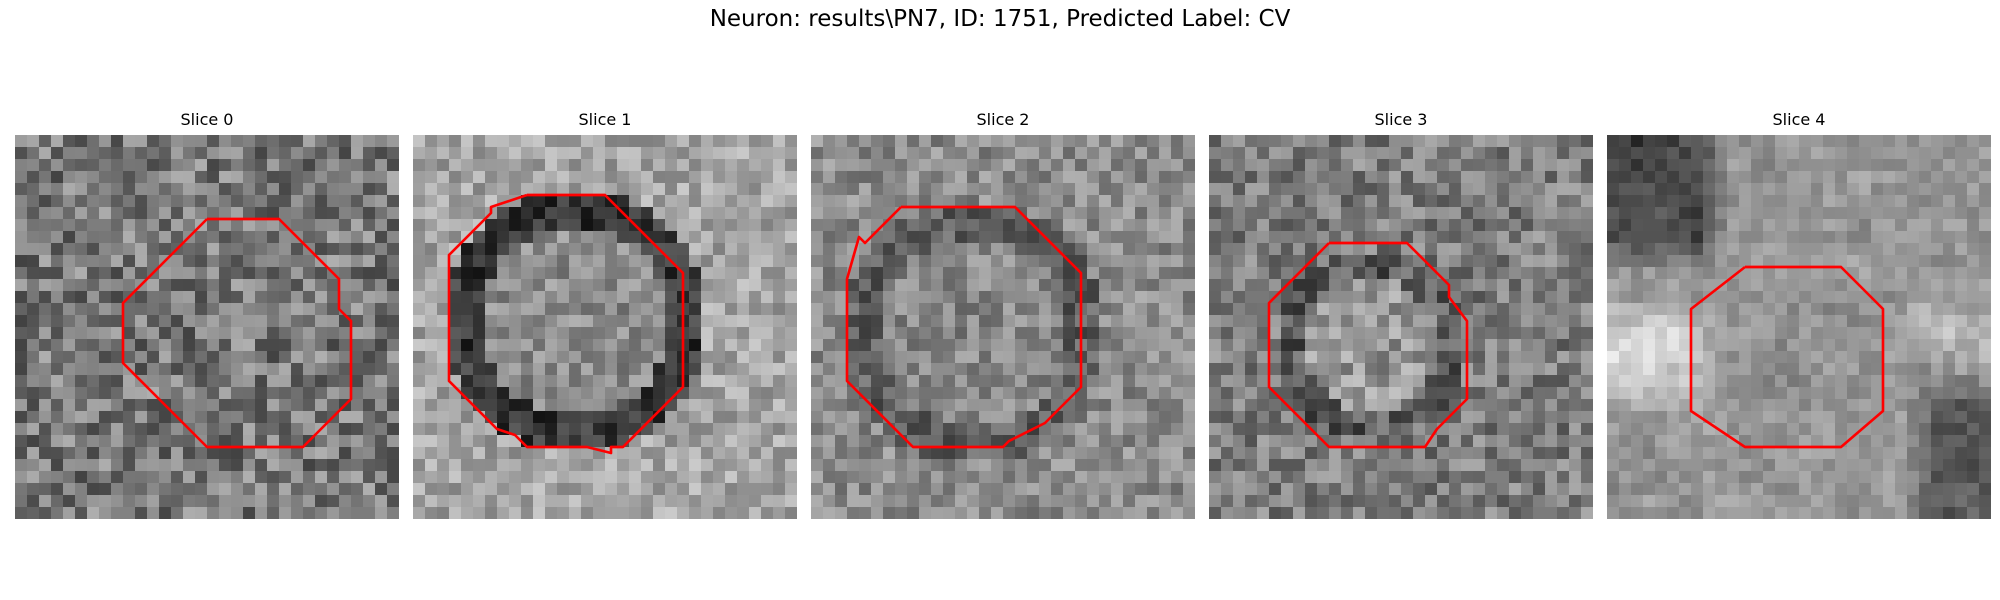  I want to click on slice-panel-2: Slice 2, so click(1003, 313).